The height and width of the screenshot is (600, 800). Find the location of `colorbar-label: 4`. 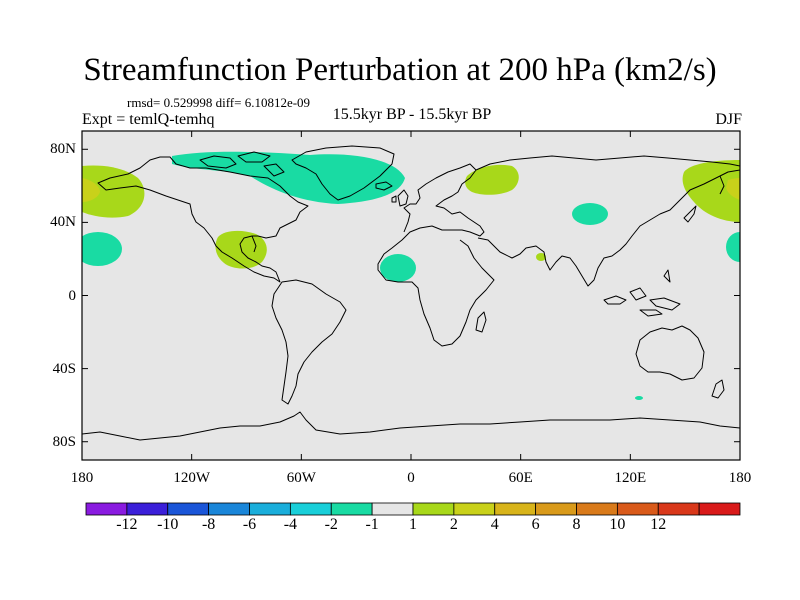

colorbar-label: 4 is located at coordinates (494, 524).